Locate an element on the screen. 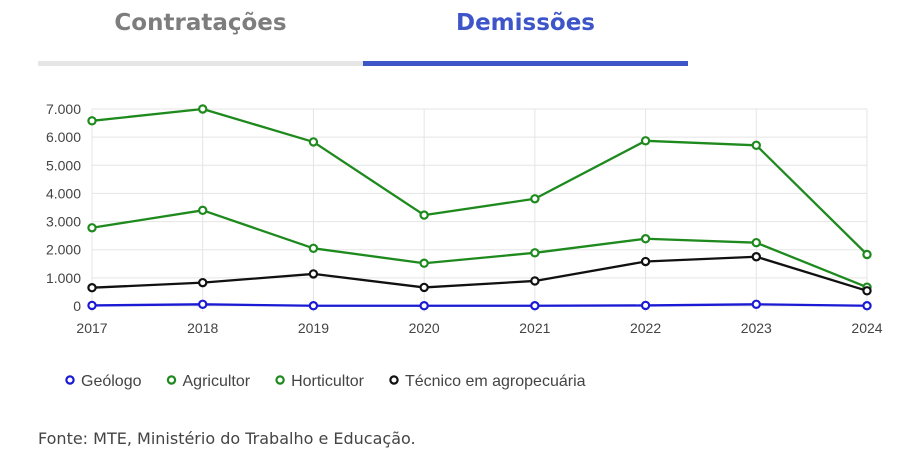  y-tick-label: 5.000 is located at coordinates (63, 165).